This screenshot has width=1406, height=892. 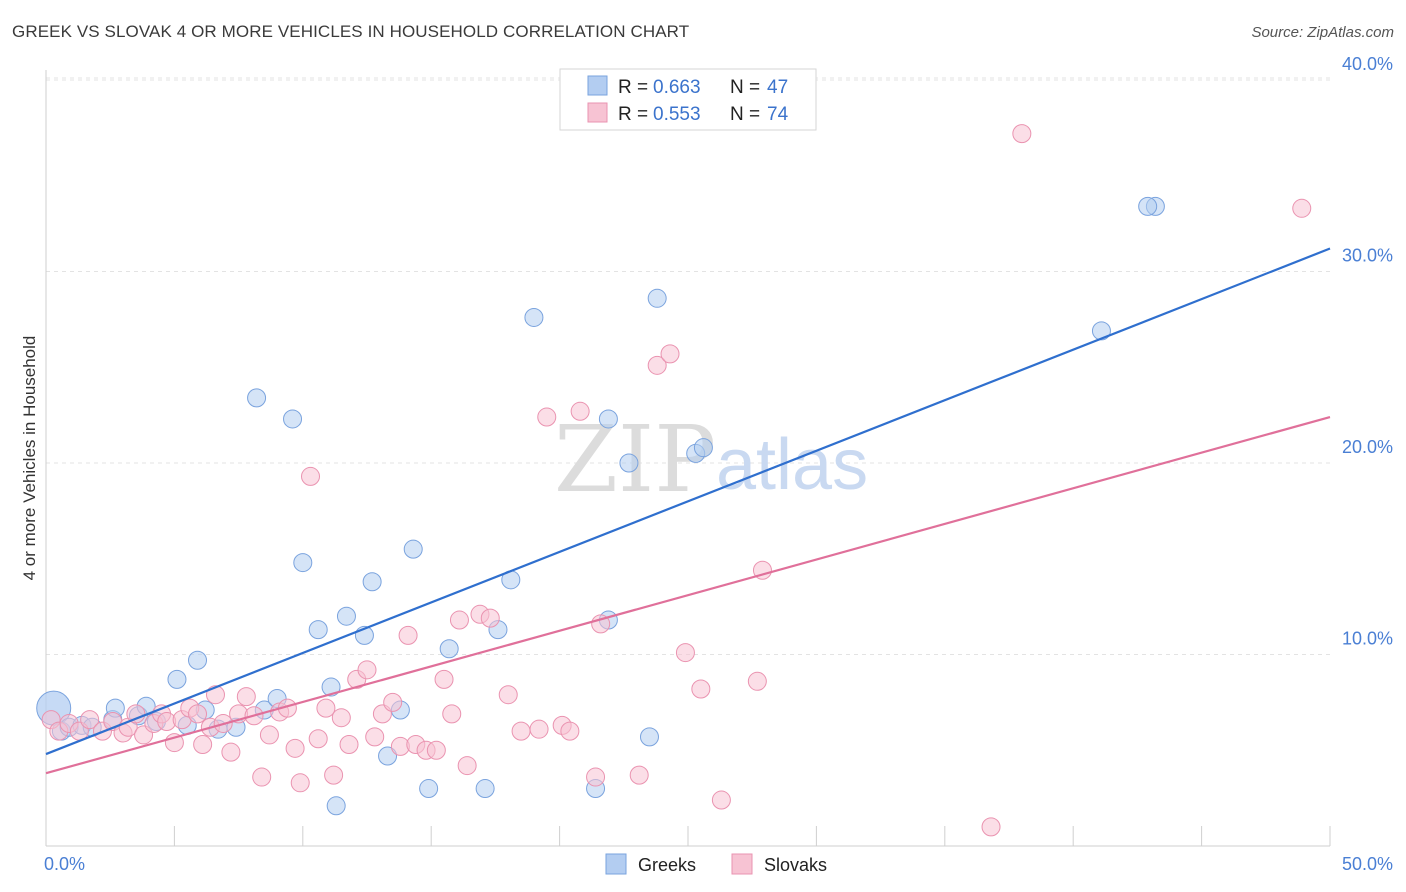 What do you see at coordinates (597, 85) in the screenshot?
I see `legend-swatch-greeks` at bounding box center [597, 85].